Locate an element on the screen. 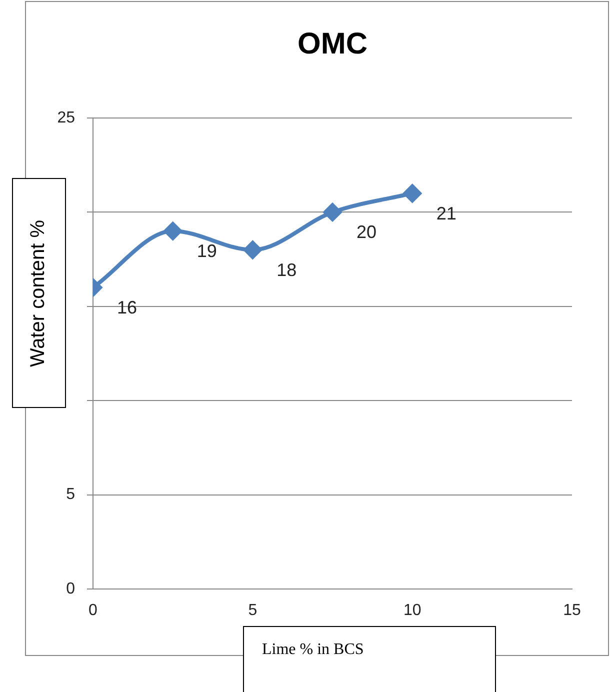  x-axis-title: Lime % in BCS is located at coordinates (369, 659).